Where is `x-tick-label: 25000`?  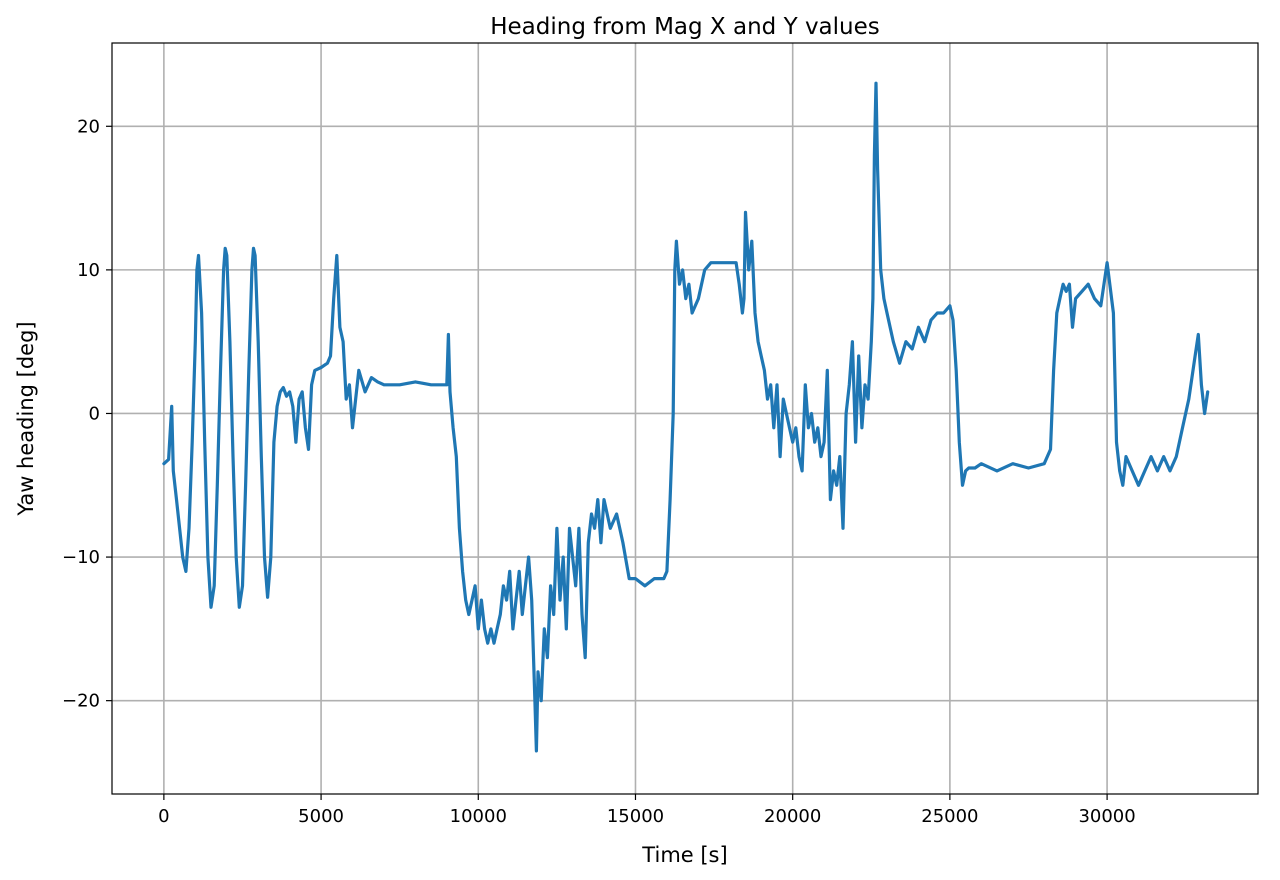
x-tick-label: 25000 is located at coordinates (949, 816).